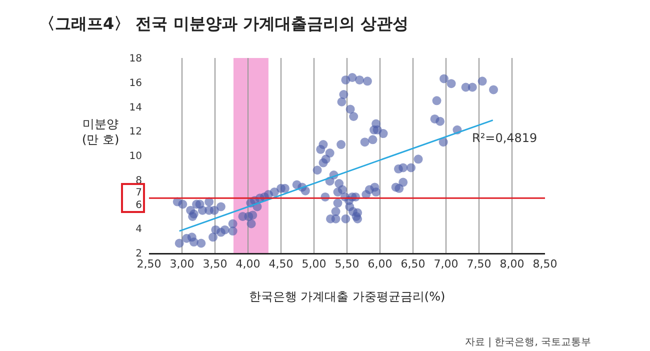 This screenshot has height=351, width=650. Describe the element at coordinates (135, 108) in the screenshot. I see `y-tick-label: 14` at that location.